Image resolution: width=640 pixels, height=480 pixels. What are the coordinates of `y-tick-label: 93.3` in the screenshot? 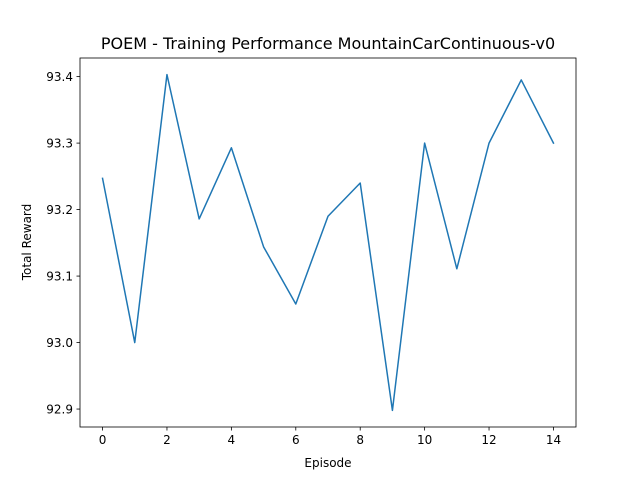 It's located at (59, 143).